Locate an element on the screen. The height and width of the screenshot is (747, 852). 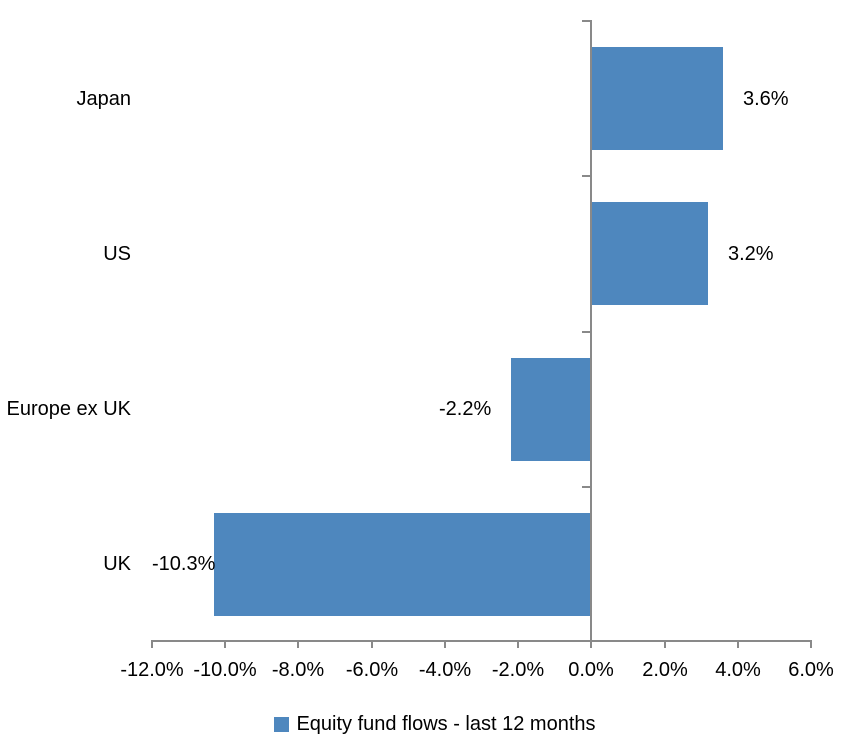
y-axis-line is located at coordinates (591, 334).